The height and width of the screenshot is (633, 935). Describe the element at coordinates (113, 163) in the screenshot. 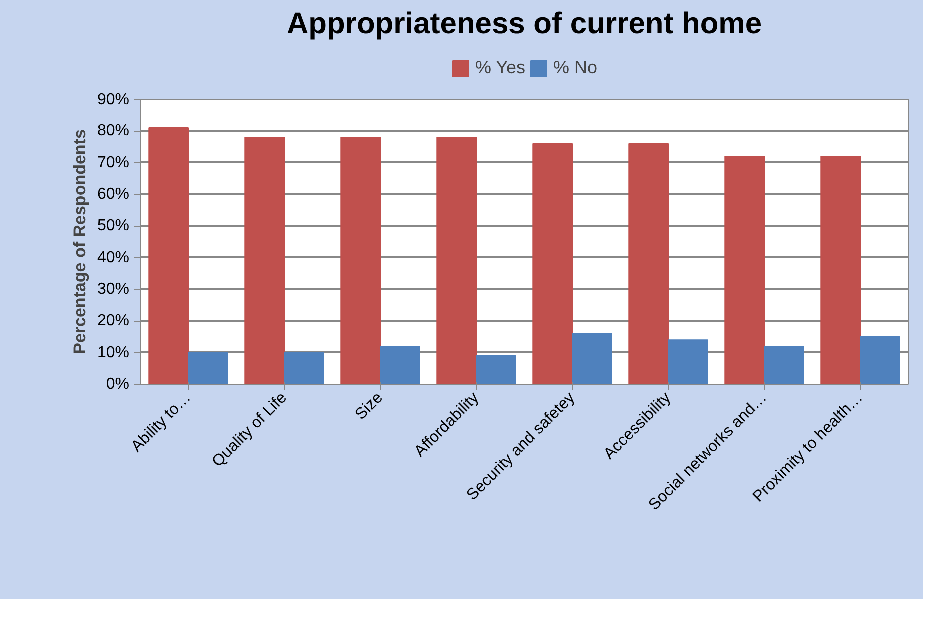

I see `y-tick-label: 70%` at that location.